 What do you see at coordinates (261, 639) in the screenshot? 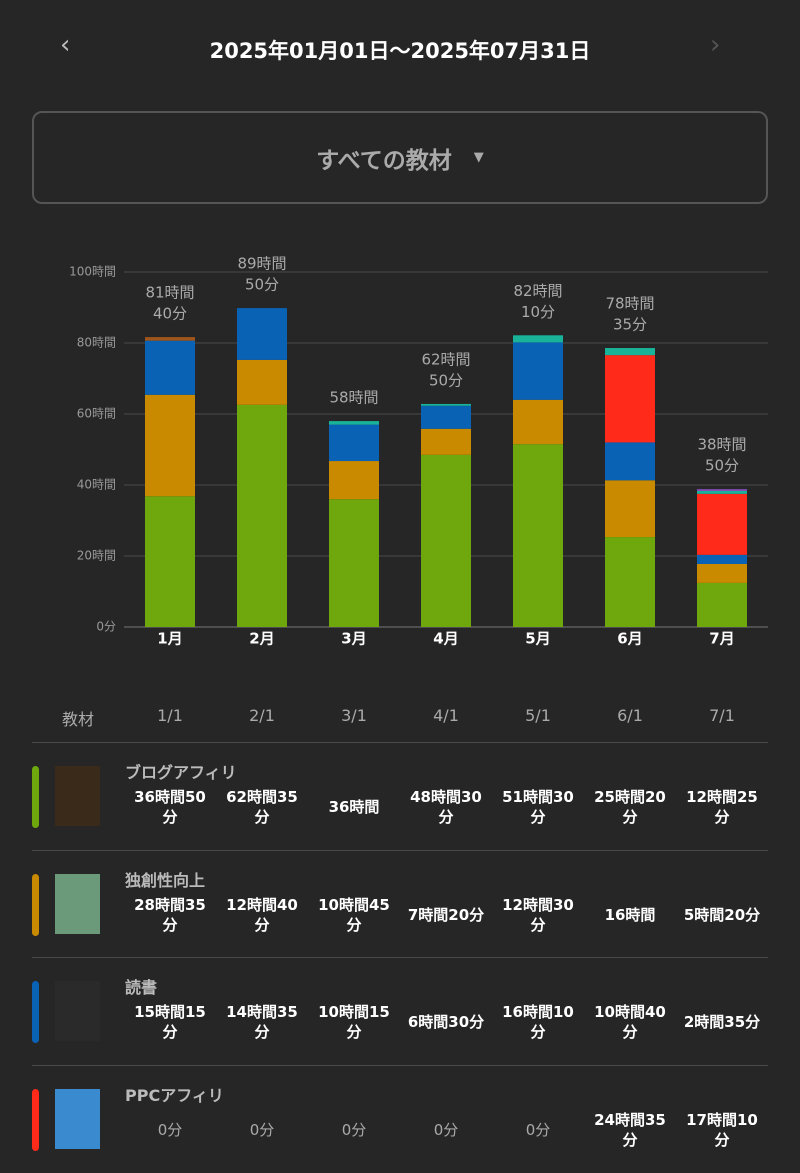
I see `x-tick-label: 2月` at bounding box center [261, 639].